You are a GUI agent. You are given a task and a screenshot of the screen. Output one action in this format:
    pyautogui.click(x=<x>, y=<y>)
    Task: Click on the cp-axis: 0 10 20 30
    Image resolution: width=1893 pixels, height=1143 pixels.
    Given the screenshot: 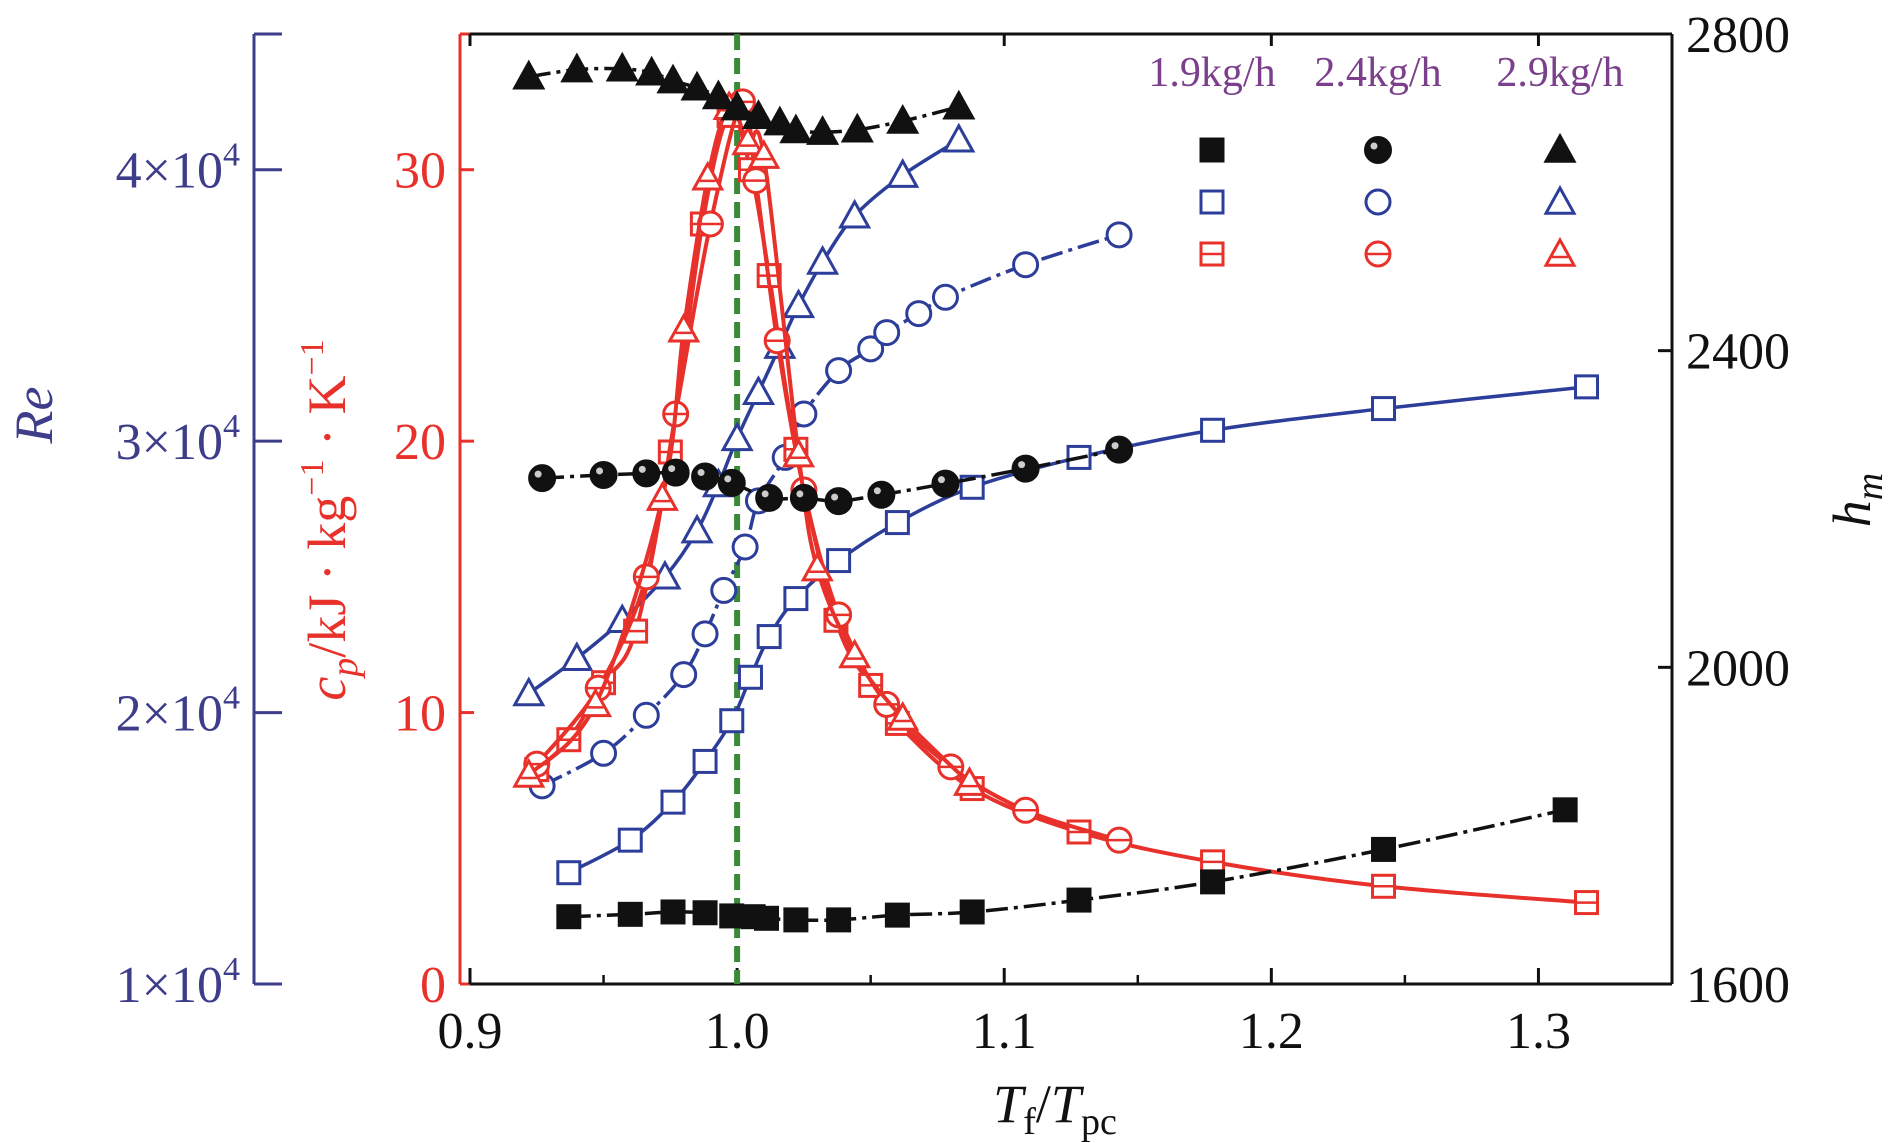 What is the action you would take?
    pyautogui.click(x=434, y=523)
    